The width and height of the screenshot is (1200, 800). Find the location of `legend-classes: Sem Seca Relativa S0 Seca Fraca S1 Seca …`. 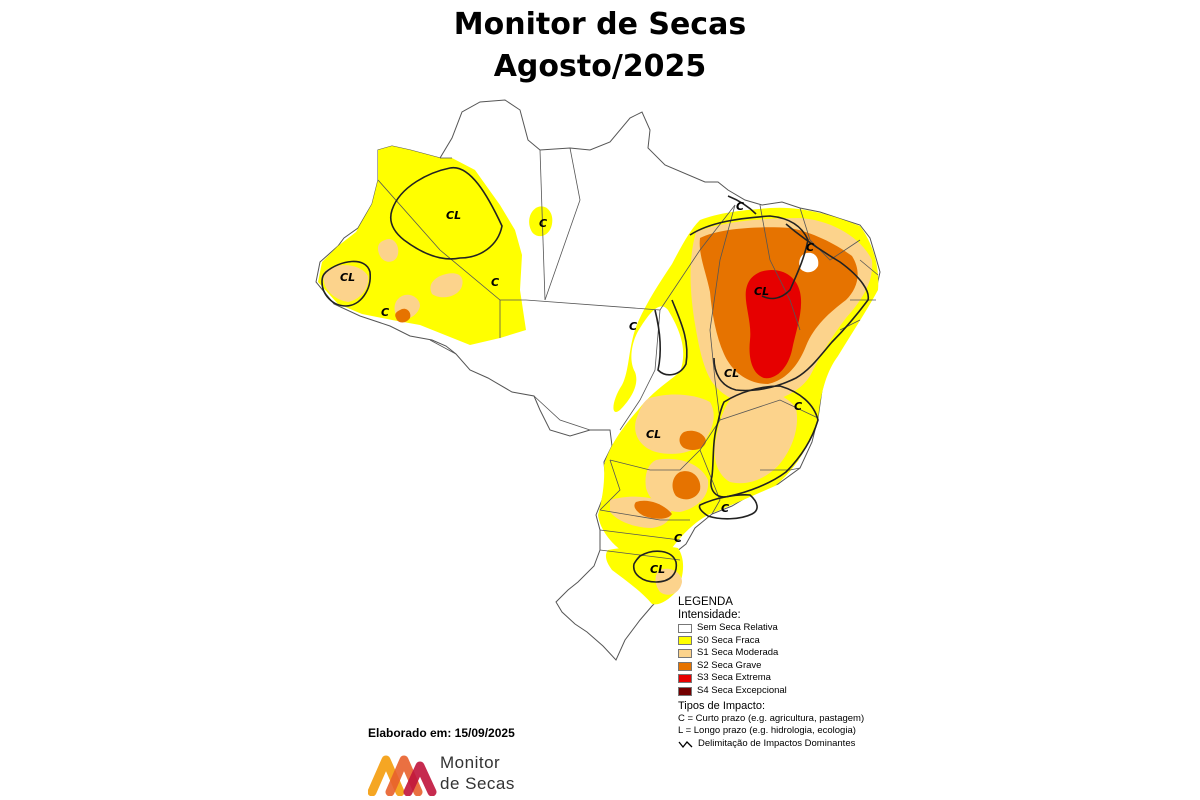

legend-classes: Sem Seca Relativa S0 Seca Fraca S1 Seca … is located at coordinates (808, 660).